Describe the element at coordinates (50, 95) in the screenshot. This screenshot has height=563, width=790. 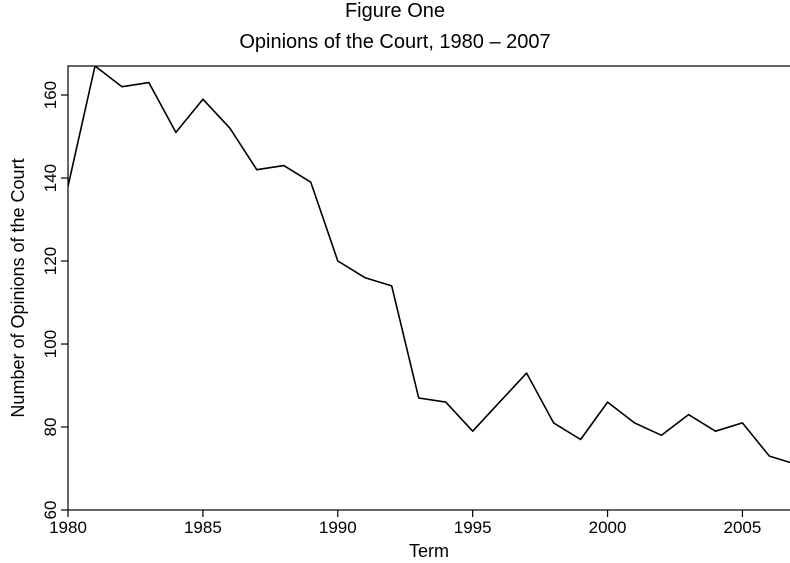
I see `y-tick-label: 160` at that location.